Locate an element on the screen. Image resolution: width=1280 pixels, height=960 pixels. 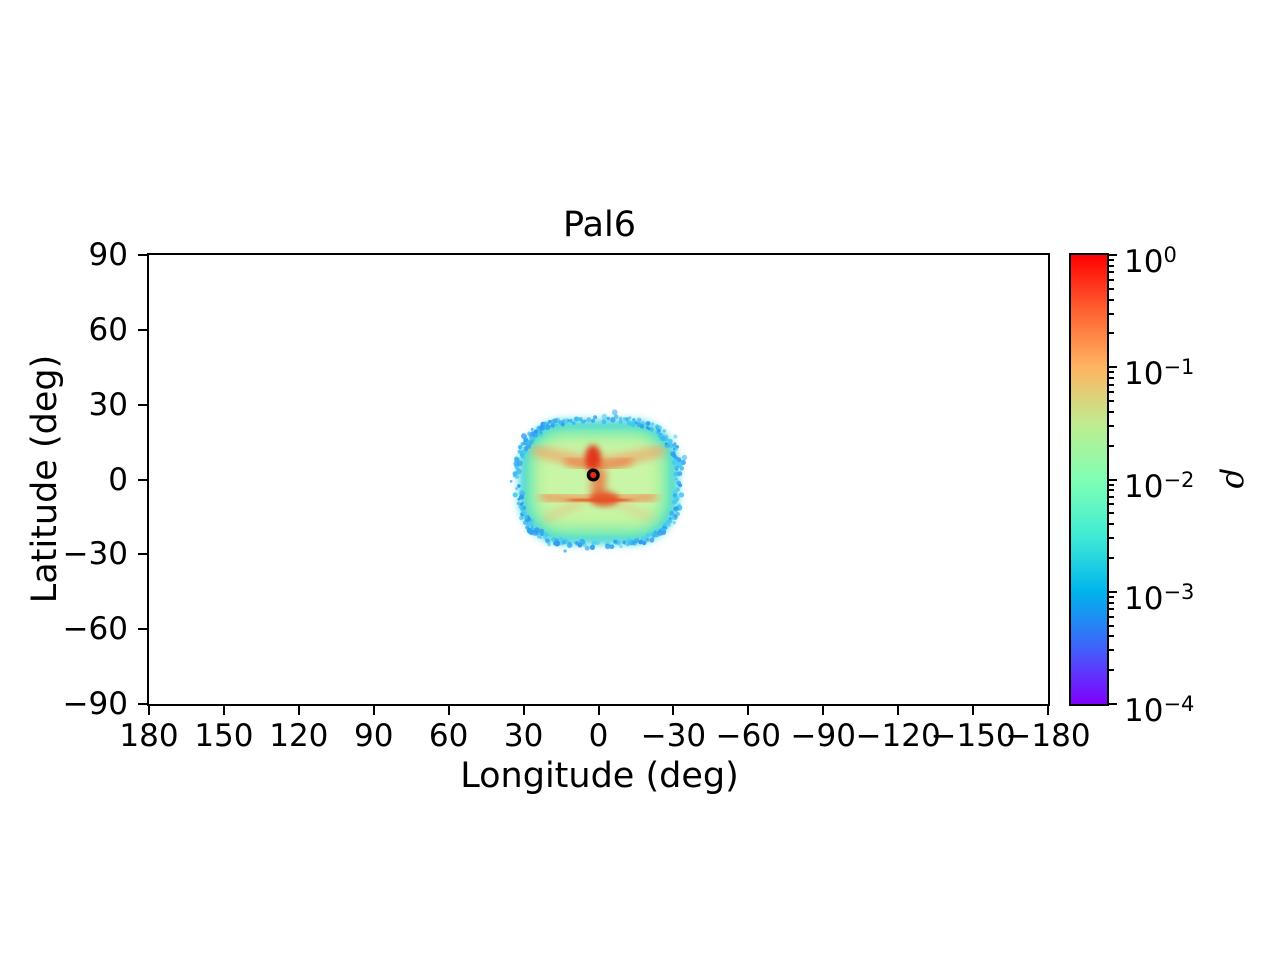
x-axis-label: Longitude (deg) is located at coordinates (599, 776).